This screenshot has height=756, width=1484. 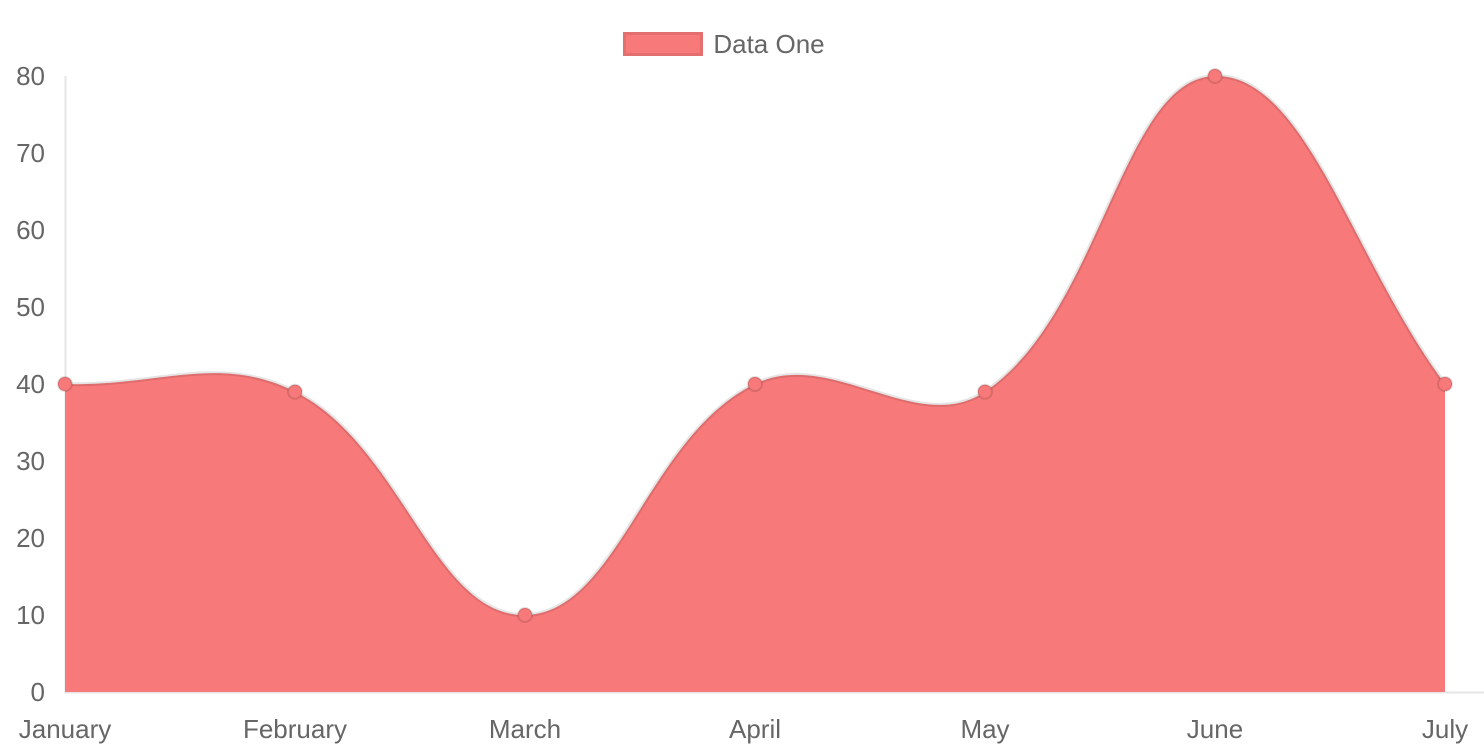 What do you see at coordinates (769, 44) in the screenshot?
I see `legend-label: Data One` at bounding box center [769, 44].